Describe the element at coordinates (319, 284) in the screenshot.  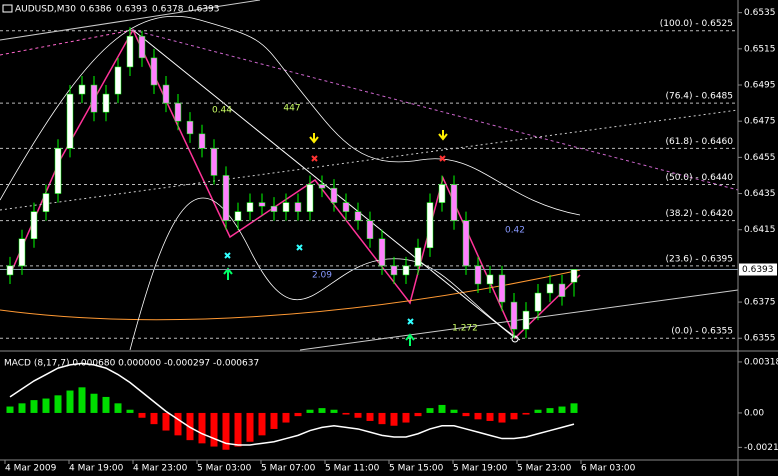
I see `cross-mark` at that location.